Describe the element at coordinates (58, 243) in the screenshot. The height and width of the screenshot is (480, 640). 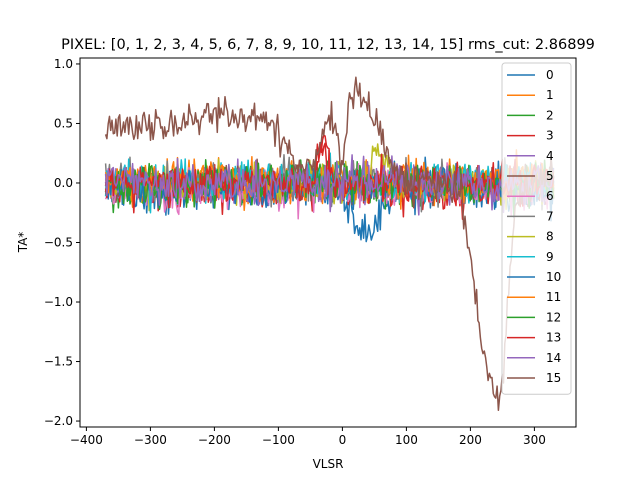
I see `y-tick-label: −0.5` at that location.